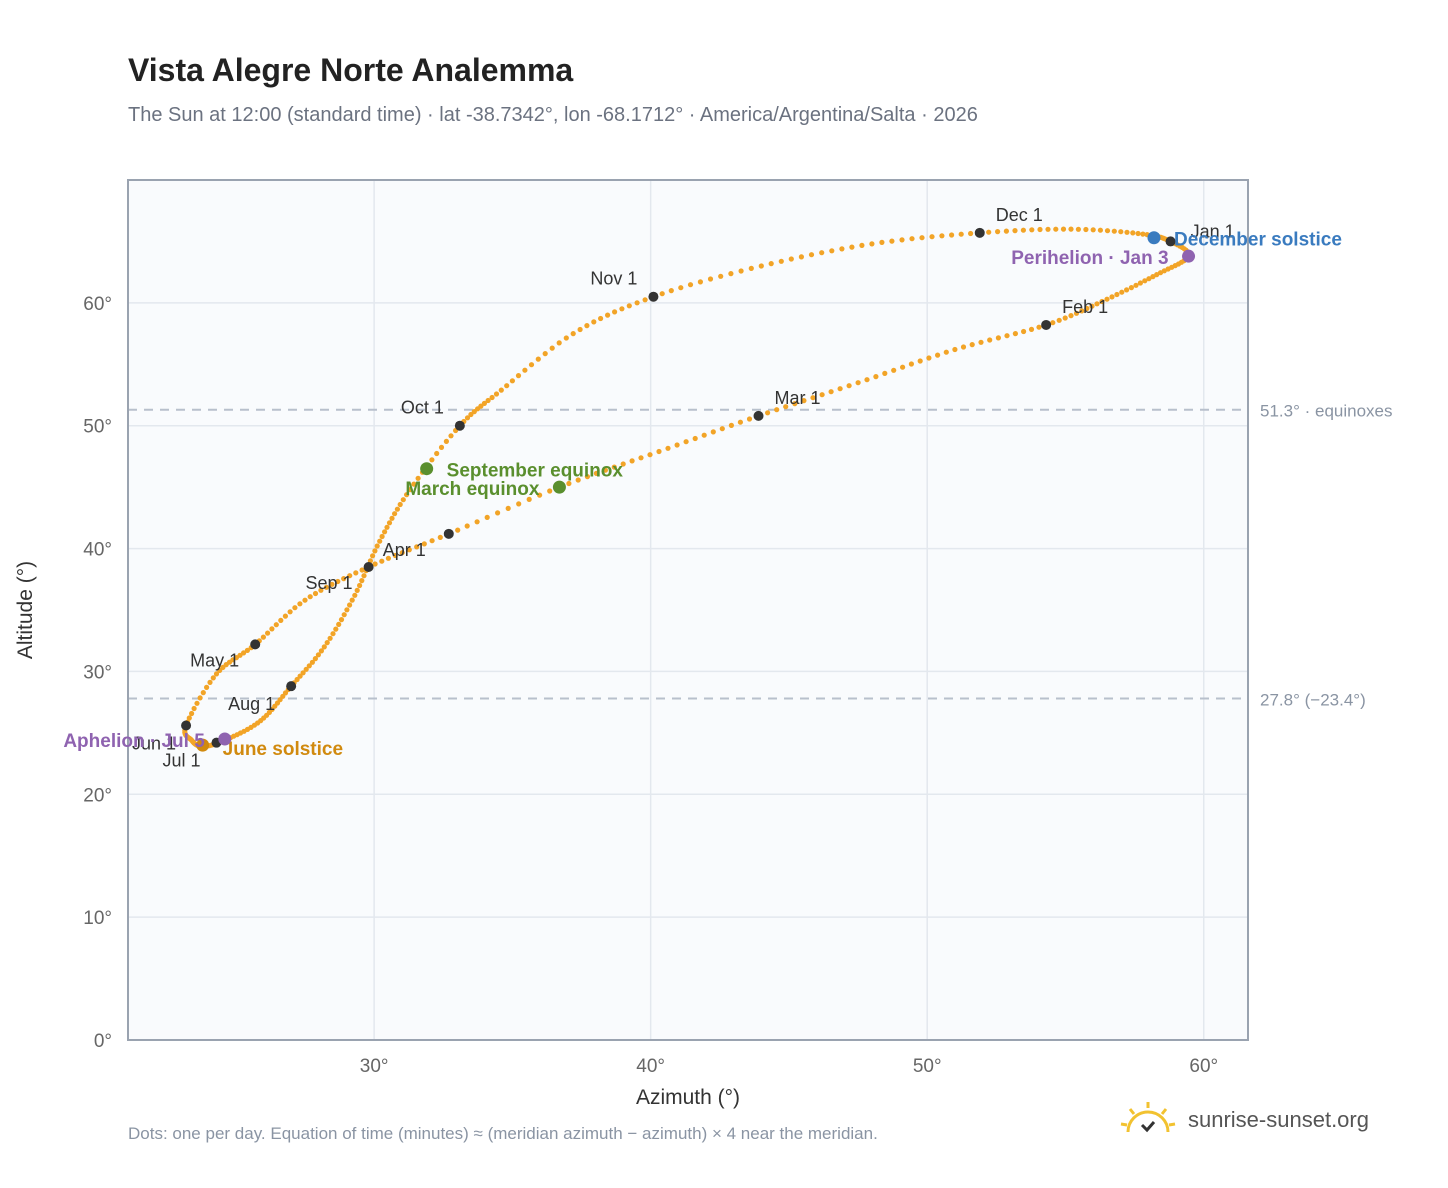 The width and height of the screenshot is (1448, 1188). I want to click on x-tick-label: 30°, so click(374, 1066).